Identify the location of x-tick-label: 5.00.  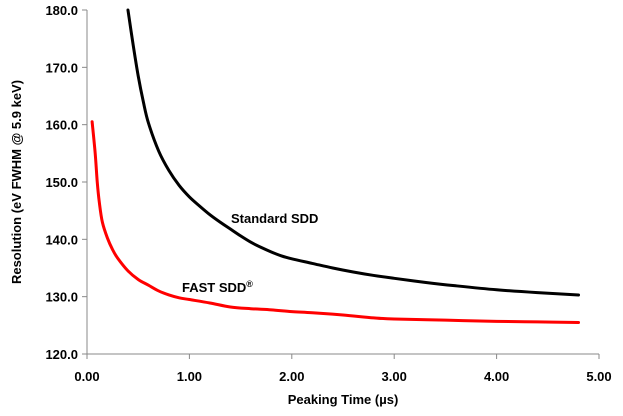
(598, 376).